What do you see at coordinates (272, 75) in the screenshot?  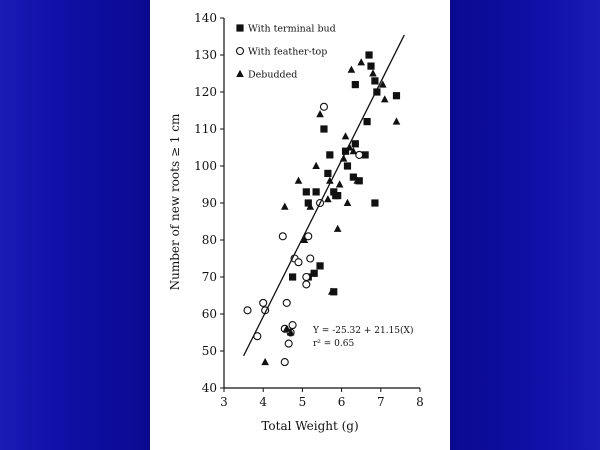 I see `legend-label: Debudded` at bounding box center [272, 75].